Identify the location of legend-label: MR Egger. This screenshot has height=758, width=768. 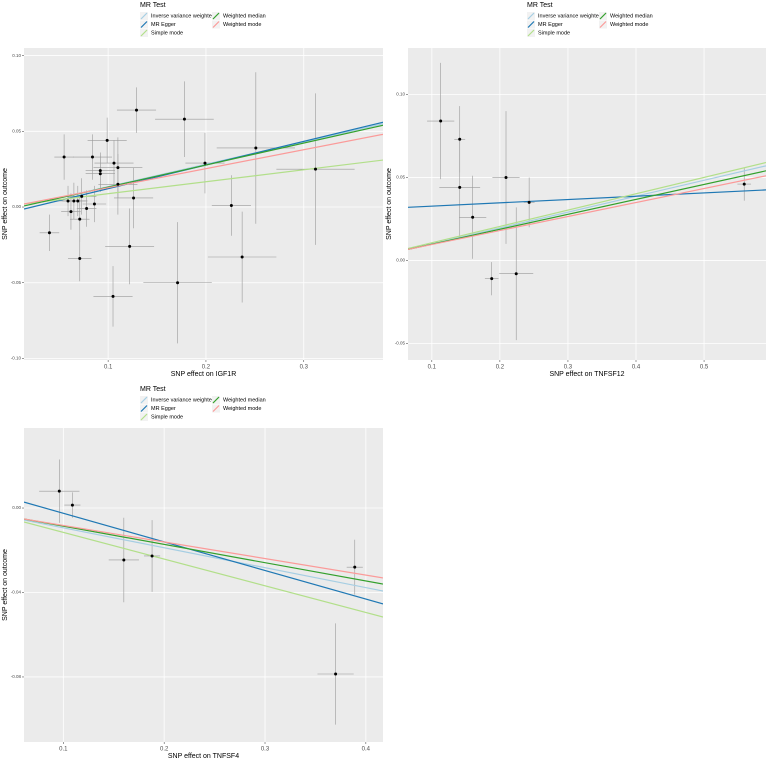
(163, 409).